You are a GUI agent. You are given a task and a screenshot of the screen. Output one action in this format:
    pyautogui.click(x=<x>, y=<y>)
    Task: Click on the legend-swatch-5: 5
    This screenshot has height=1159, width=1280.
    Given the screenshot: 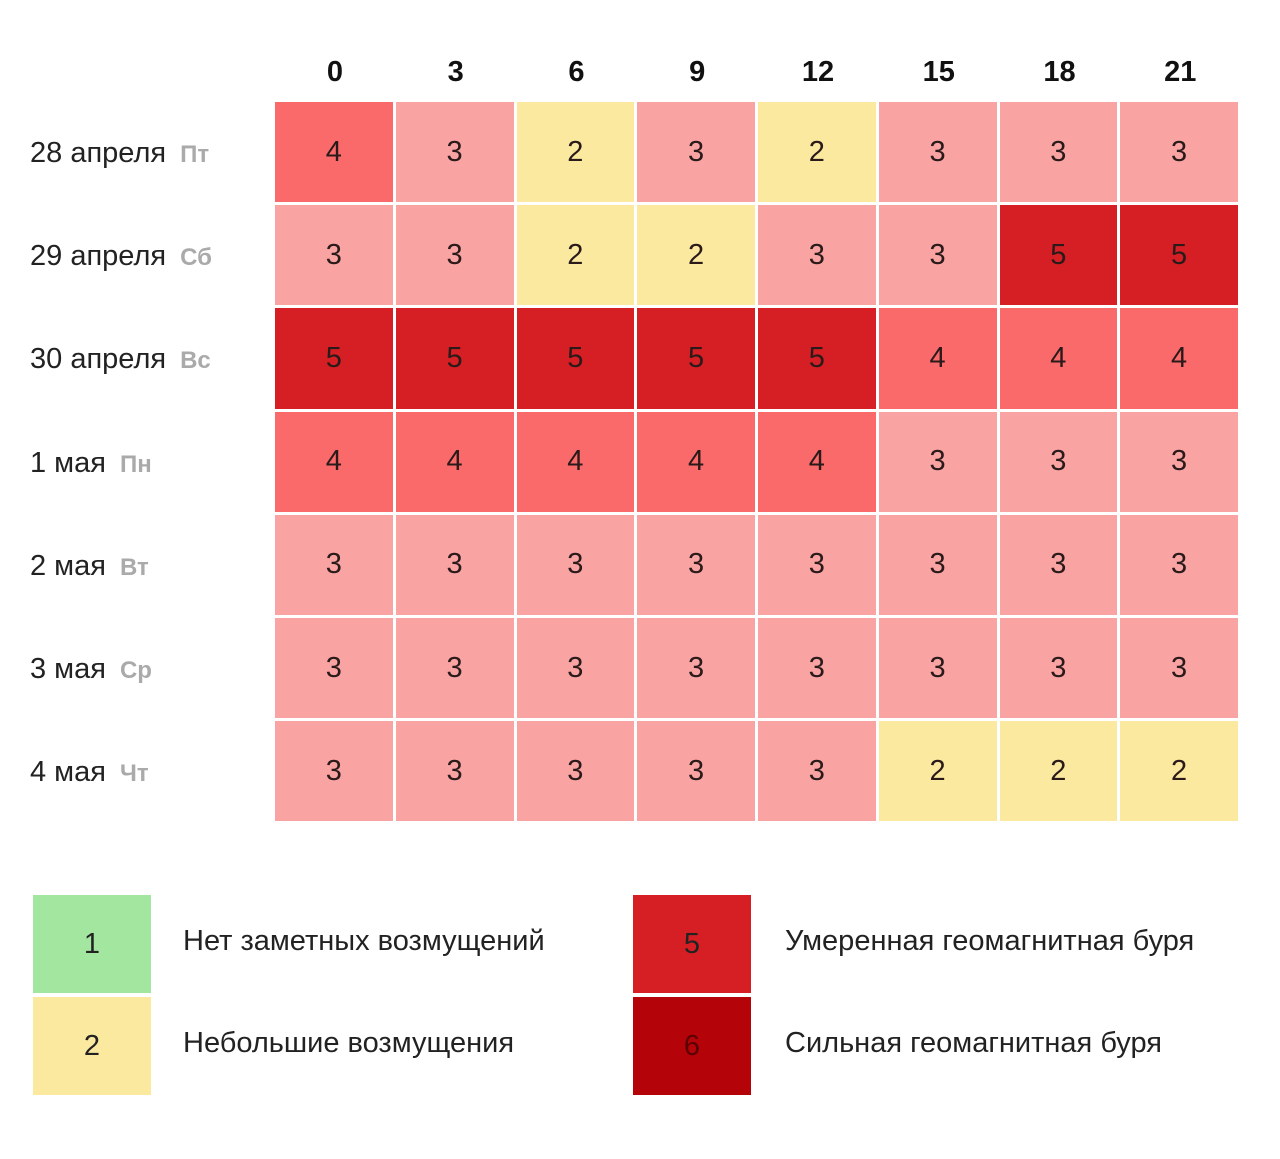 What is the action you would take?
    pyautogui.click(x=692, y=944)
    